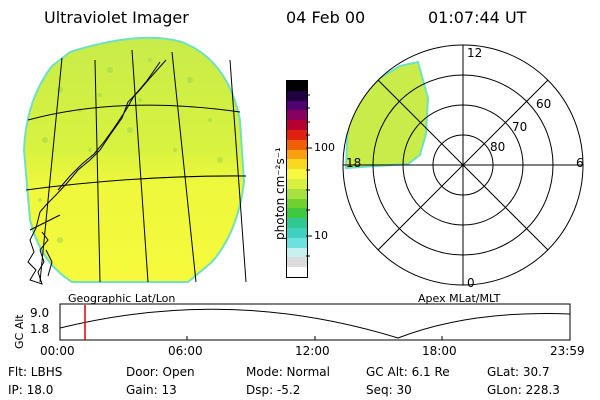 The width and height of the screenshot is (600, 400). Describe the element at coordinates (19, 331) in the screenshot. I see `orbit-ylabel: GC Alt` at that location.